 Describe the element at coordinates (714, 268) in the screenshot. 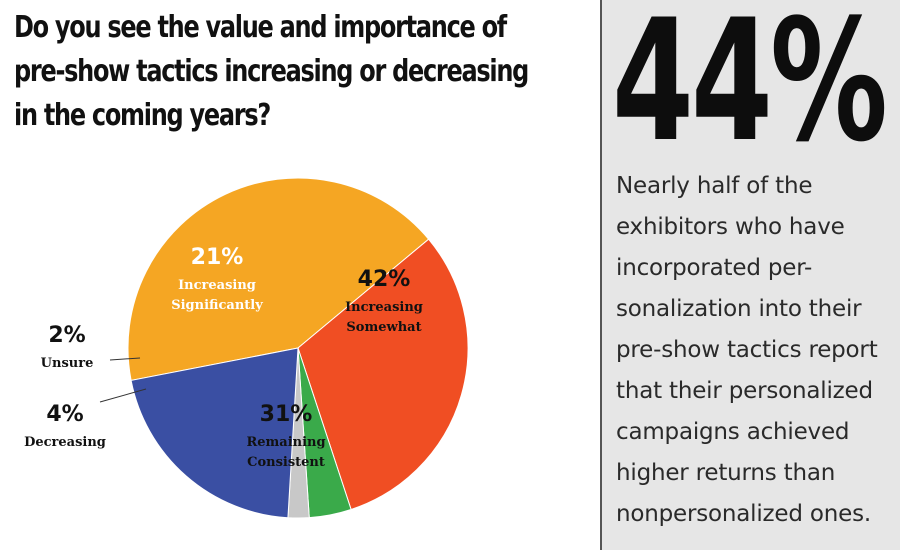

I see `stat-line: incorporated per-` at that location.